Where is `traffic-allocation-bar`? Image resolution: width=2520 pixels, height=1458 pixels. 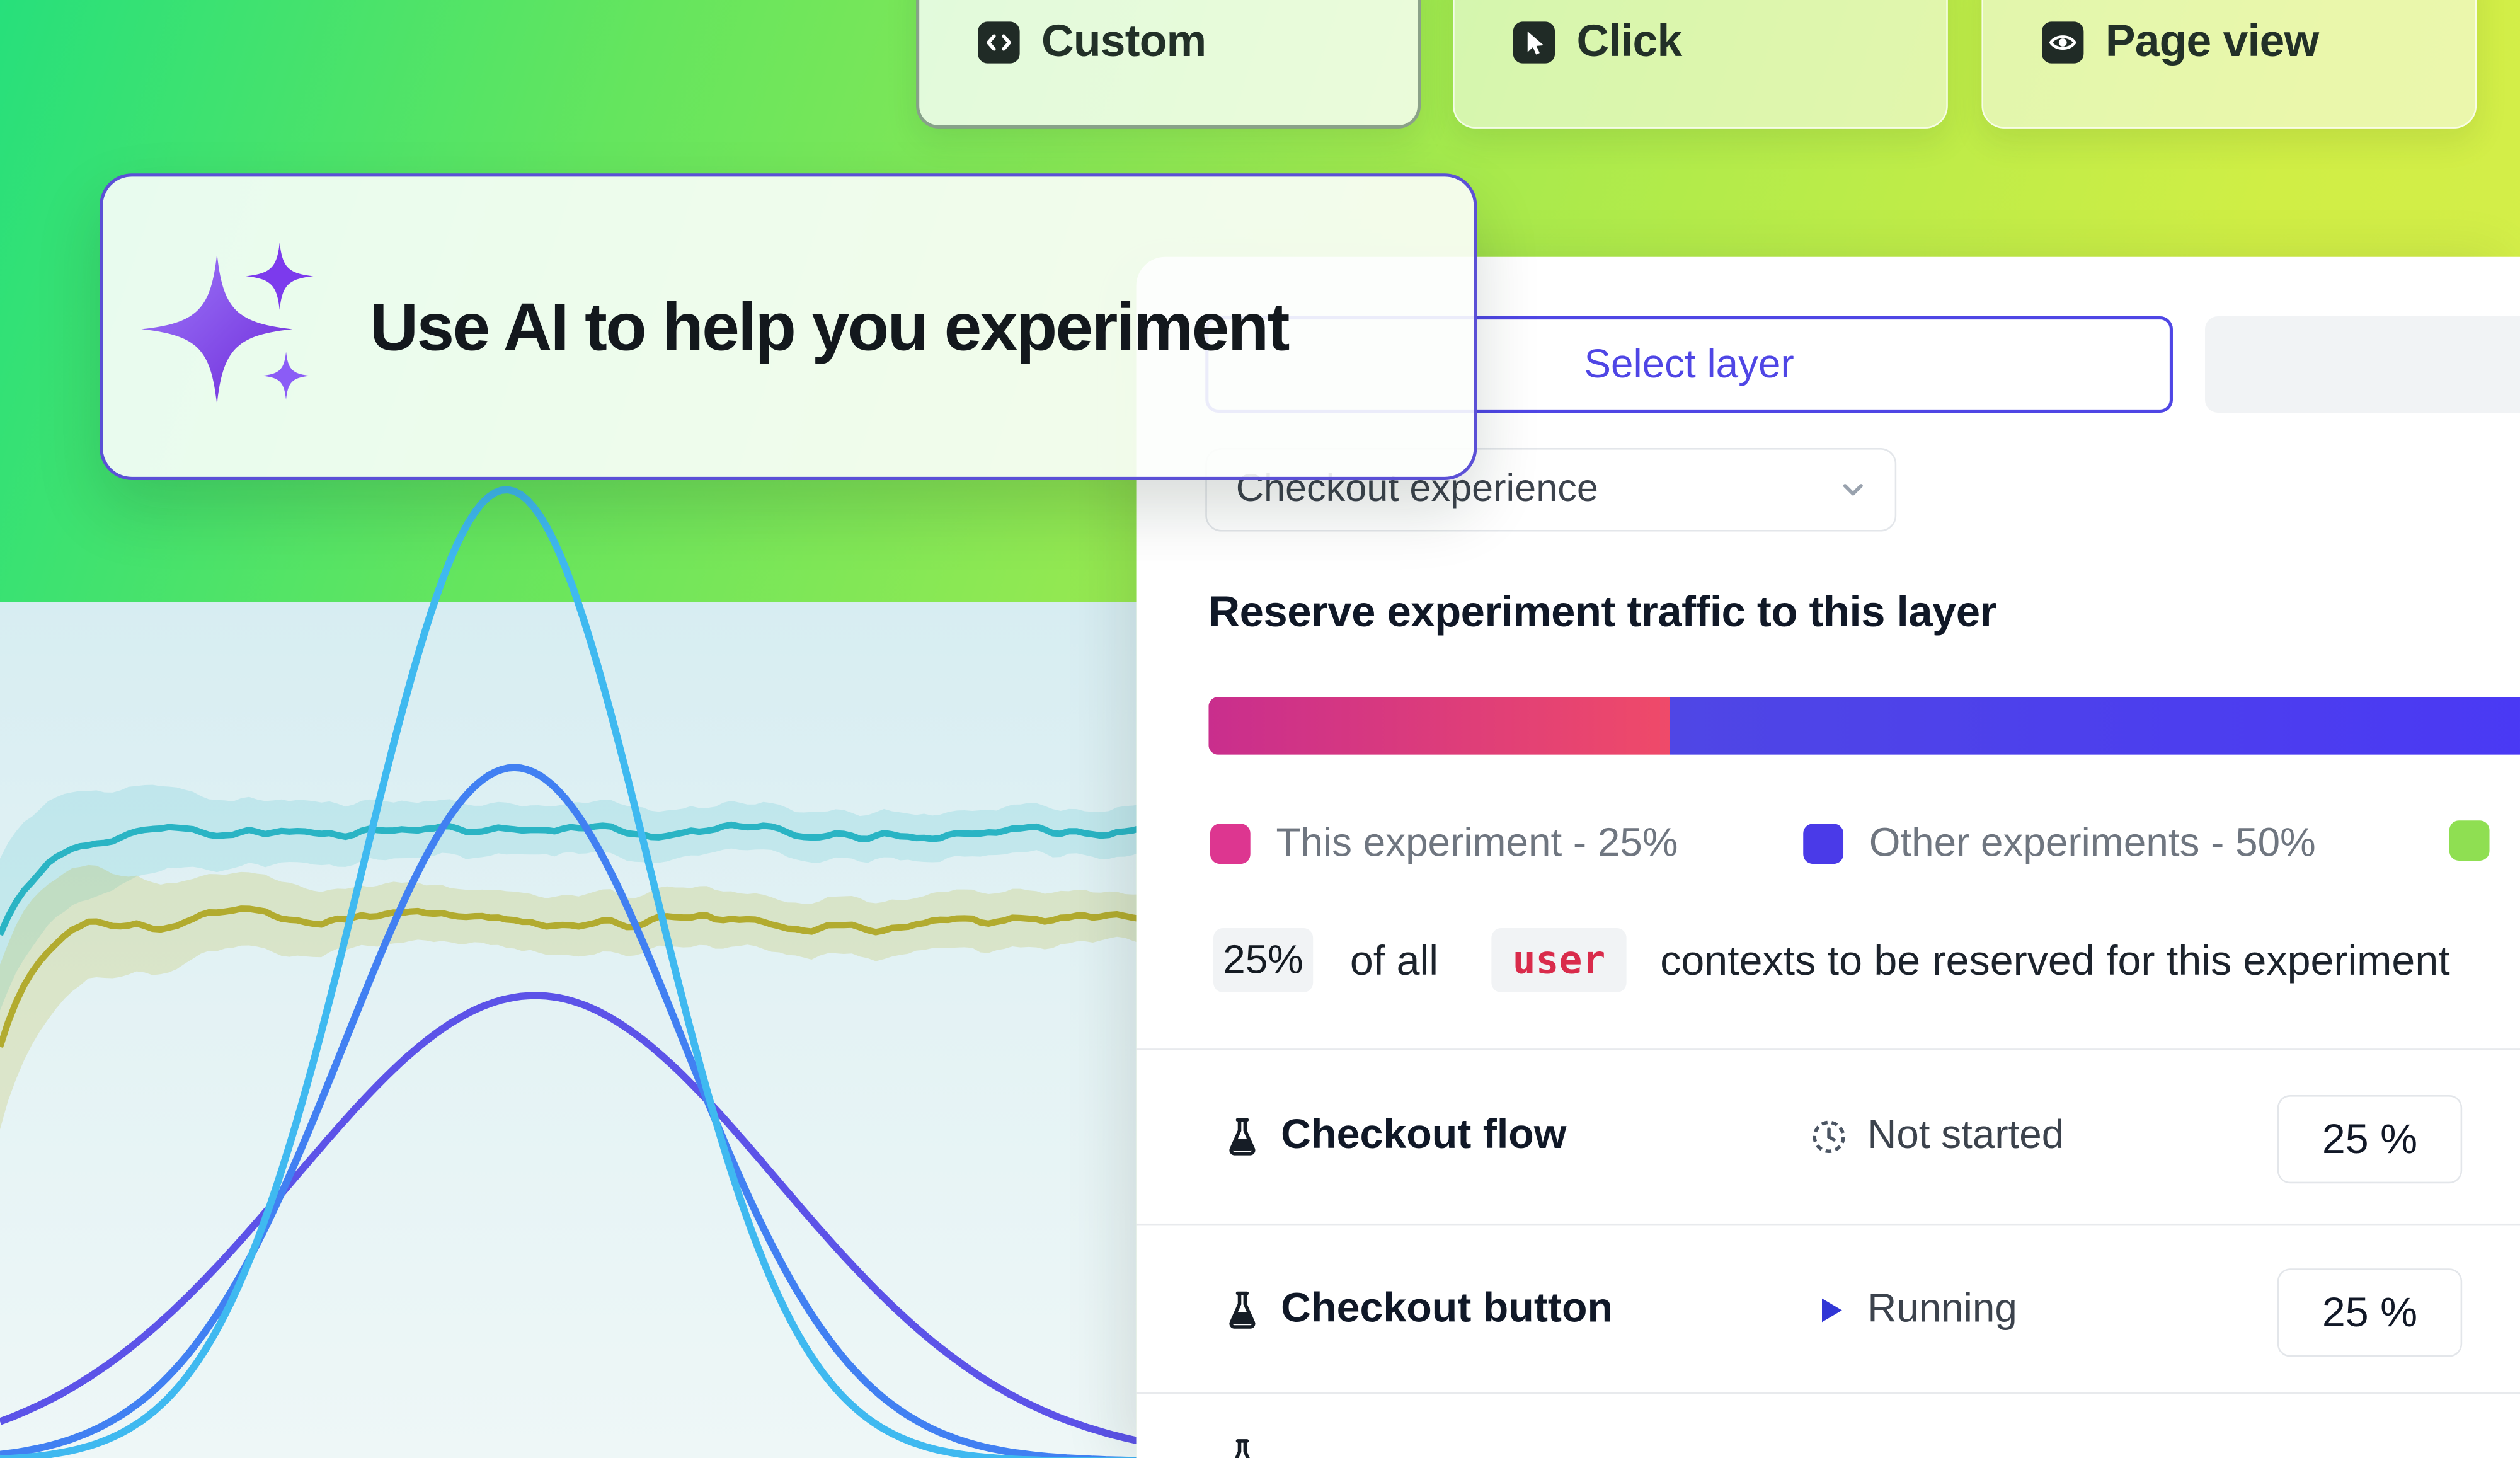
traffic-allocation-bar is located at coordinates (1864, 726).